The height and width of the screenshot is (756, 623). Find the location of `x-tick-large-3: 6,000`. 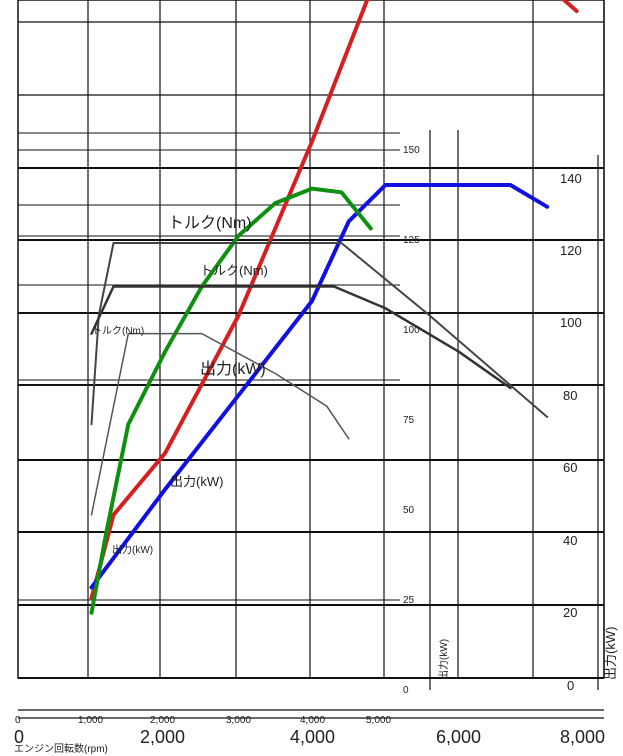

x-tick-large-3: 6,000 is located at coordinates (458, 737).